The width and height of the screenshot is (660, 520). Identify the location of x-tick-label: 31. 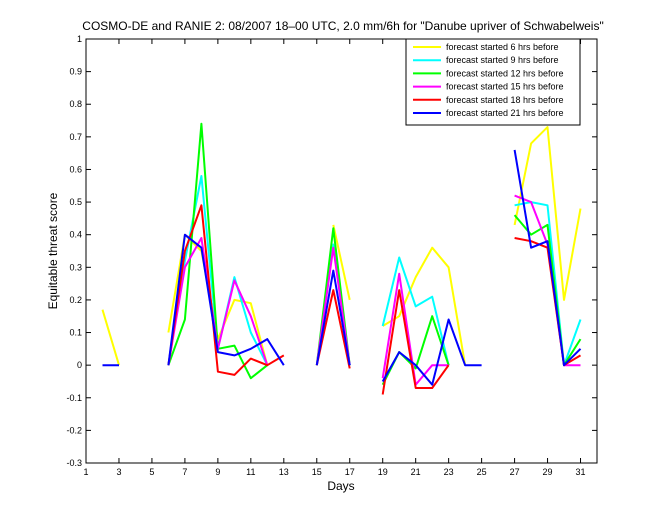
(581, 472).